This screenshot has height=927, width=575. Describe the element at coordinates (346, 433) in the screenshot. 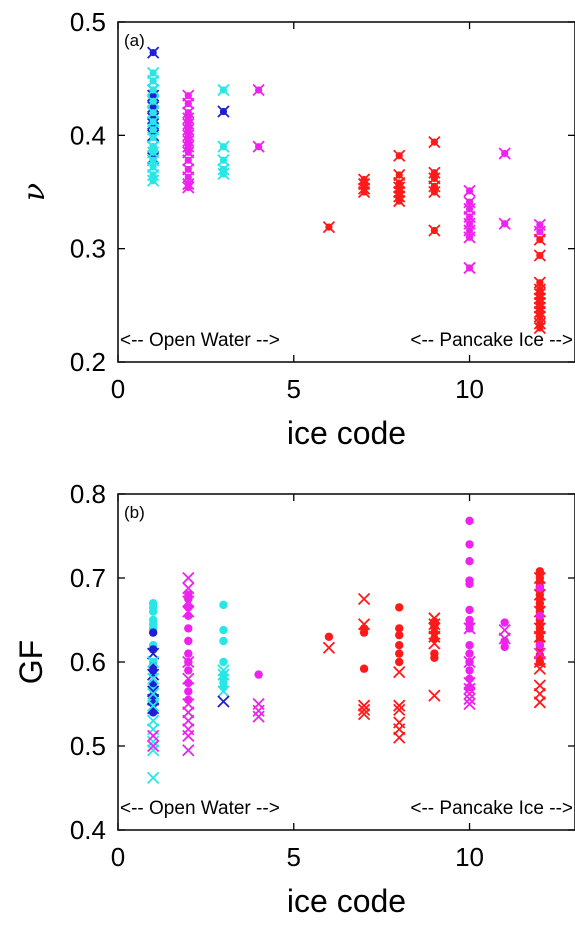

I see `x-axis-label-a: ice code` at that location.